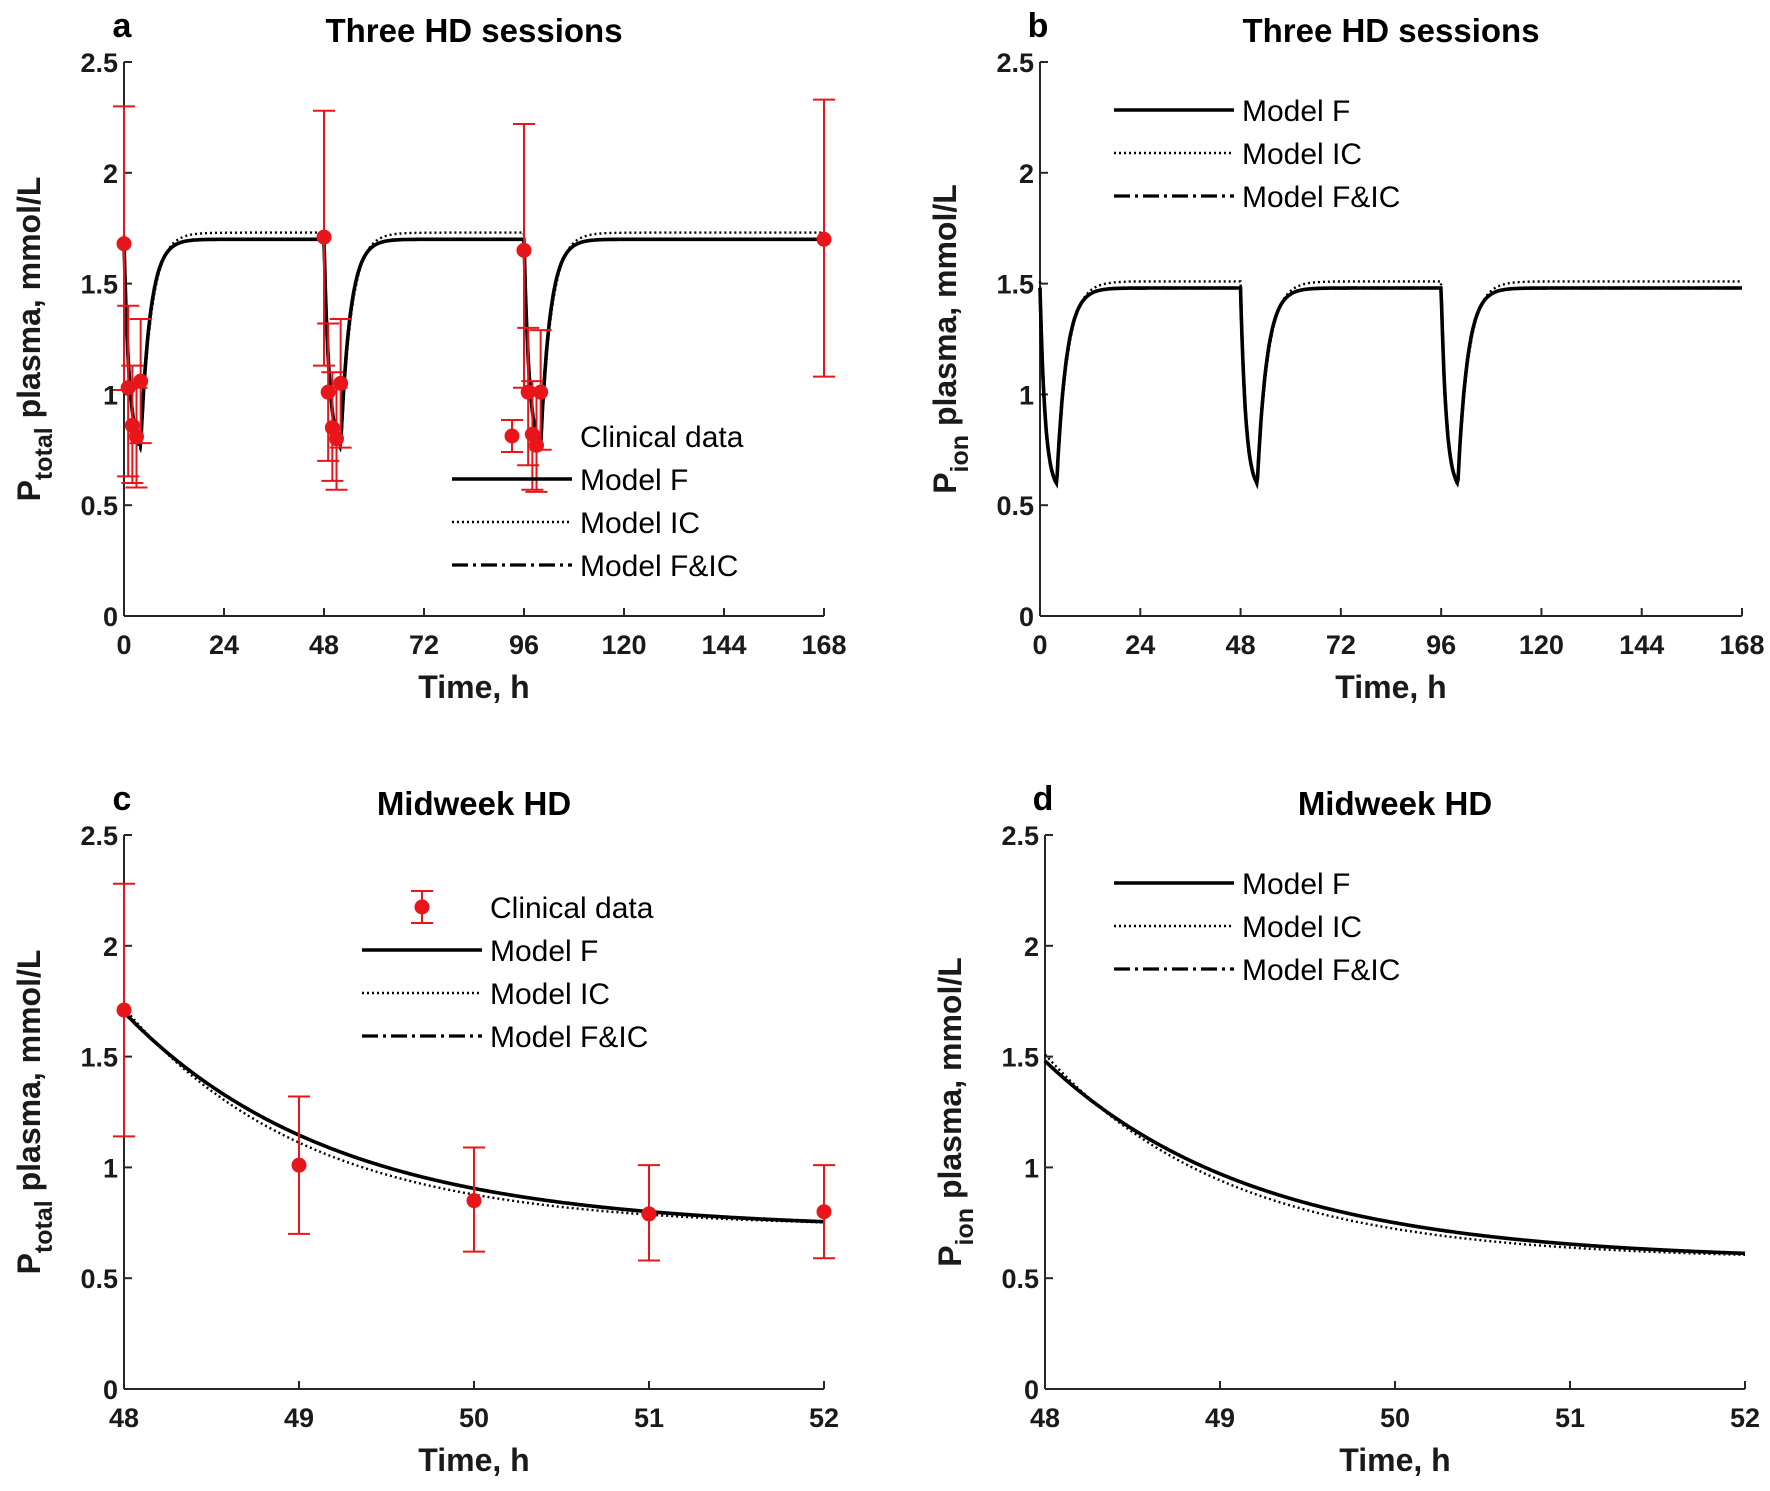 The image size is (1770, 1491). I want to click on x-tick-label: 168, so click(823, 645).